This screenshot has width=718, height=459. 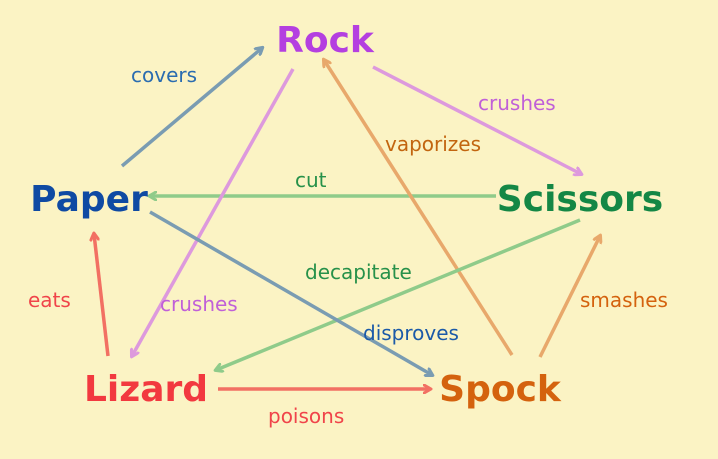 What do you see at coordinates (569, 297) in the screenshot?
I see `edge-spock-smashes-scissors` at bounding box center [569, 297].